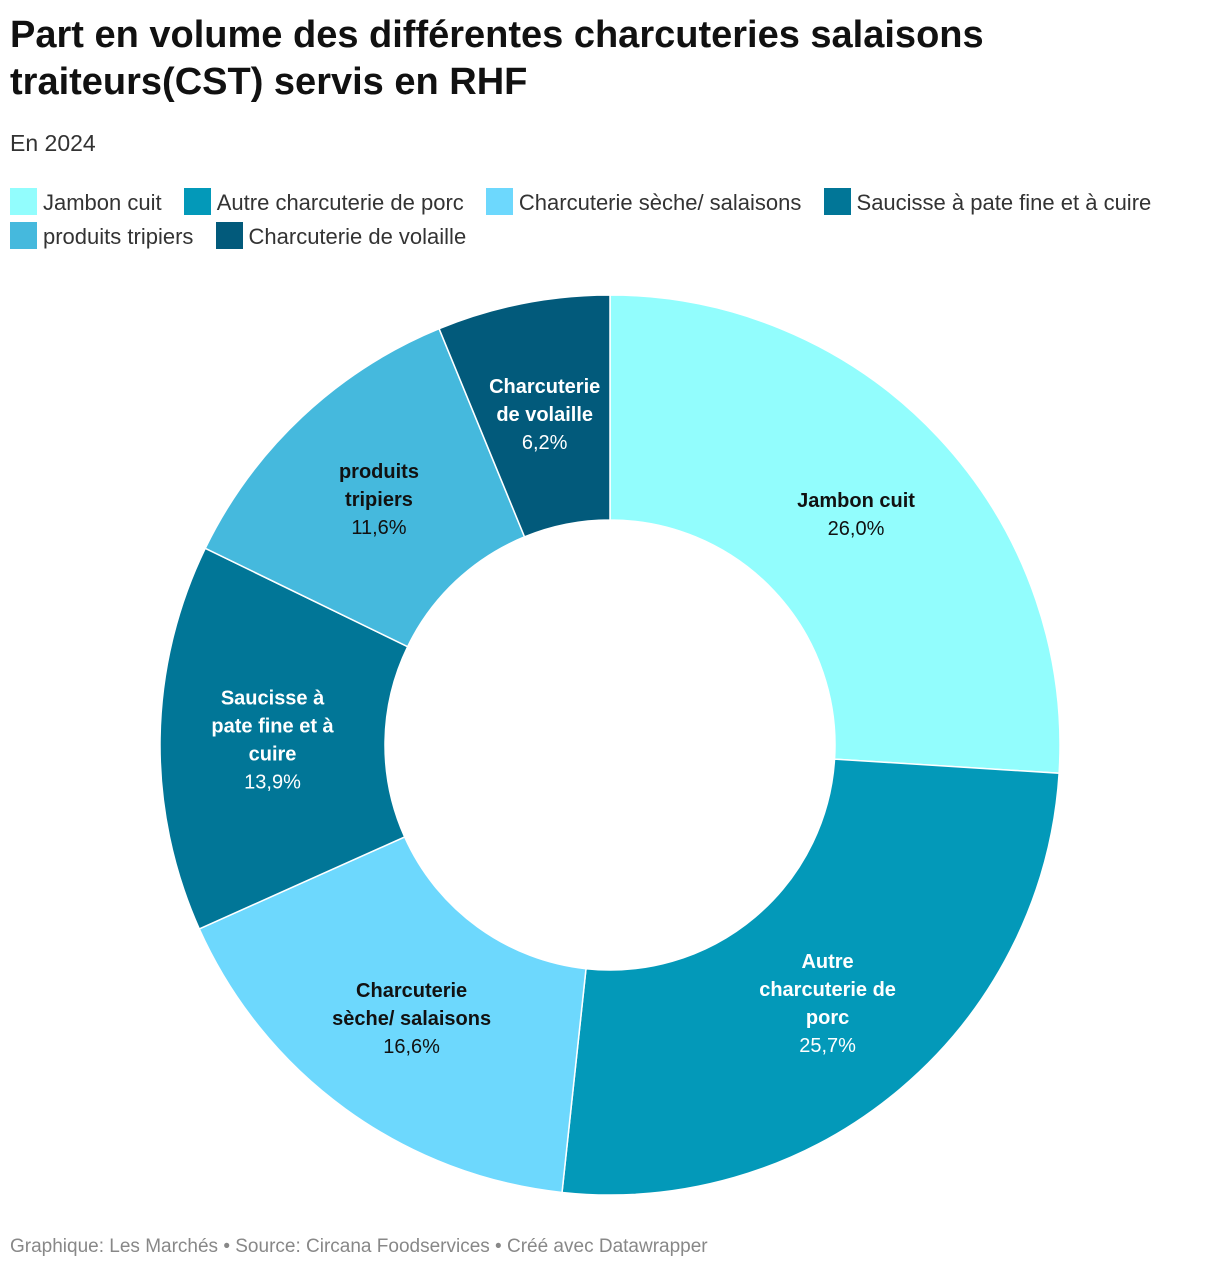  I want to click on slice-label: Charcuterie sèche/ salaisons 16,6%, so click(411, 1019).